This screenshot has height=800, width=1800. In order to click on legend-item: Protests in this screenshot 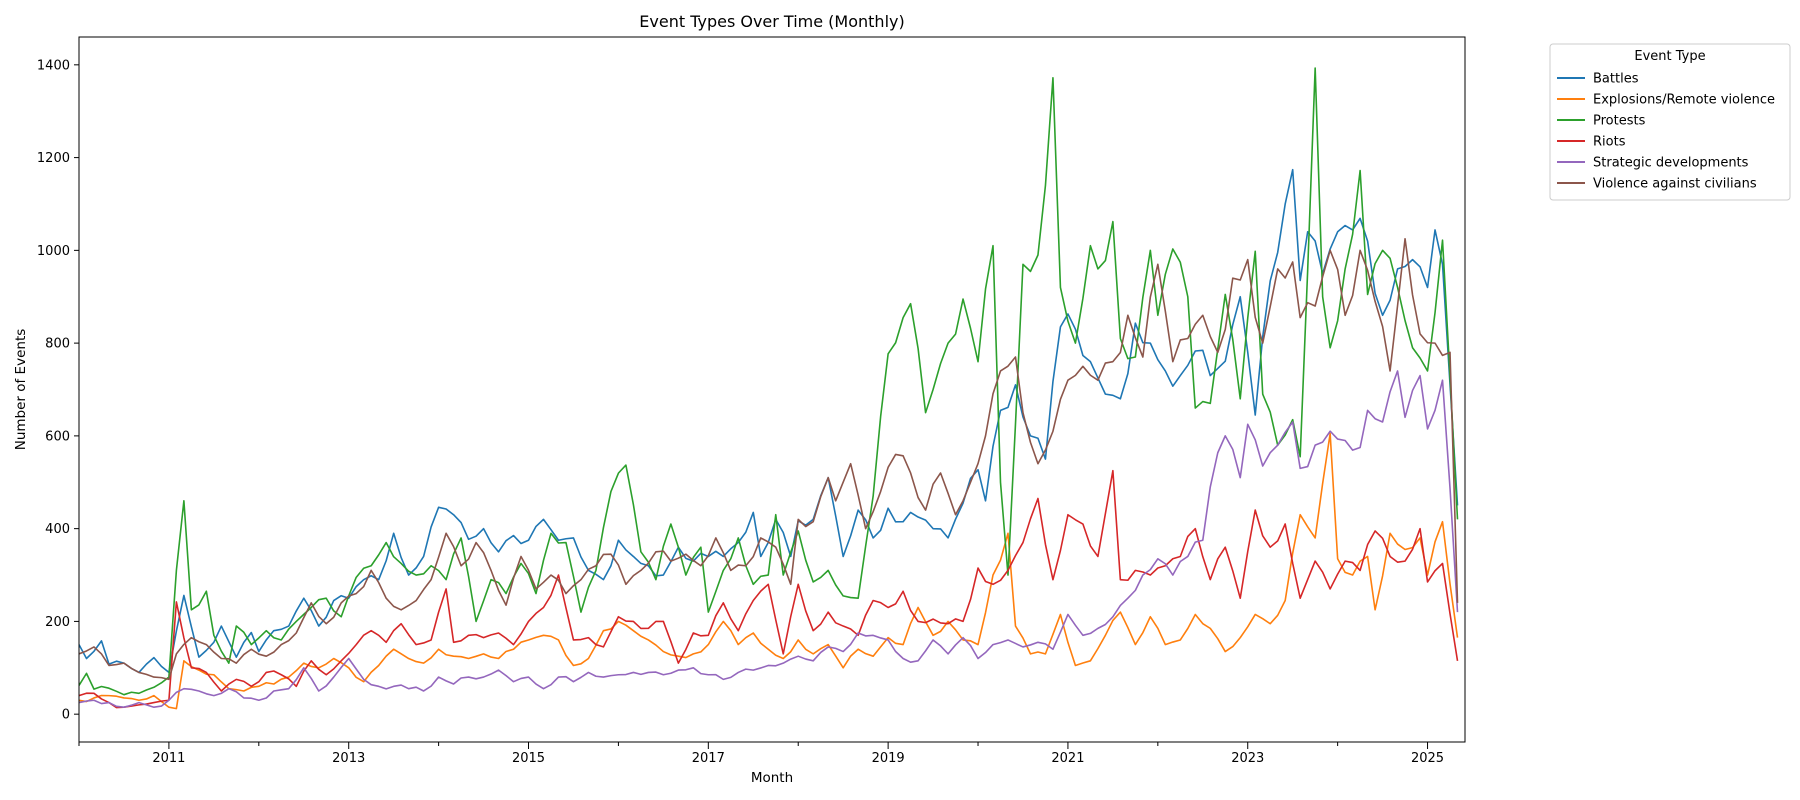, I will do `click(1601, 121)`.